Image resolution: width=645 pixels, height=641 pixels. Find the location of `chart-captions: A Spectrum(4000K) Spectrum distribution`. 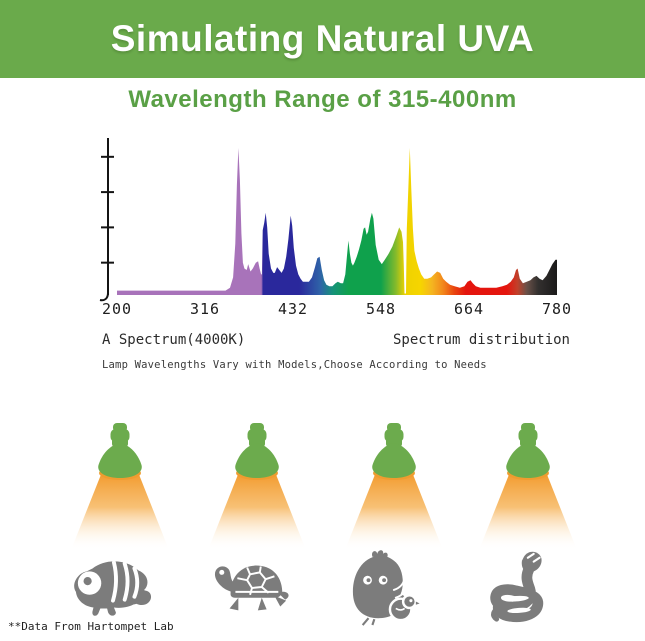

chart-captions: A Spectrum(4000K) Spectrum distribution is located at coordinates (336, 340).